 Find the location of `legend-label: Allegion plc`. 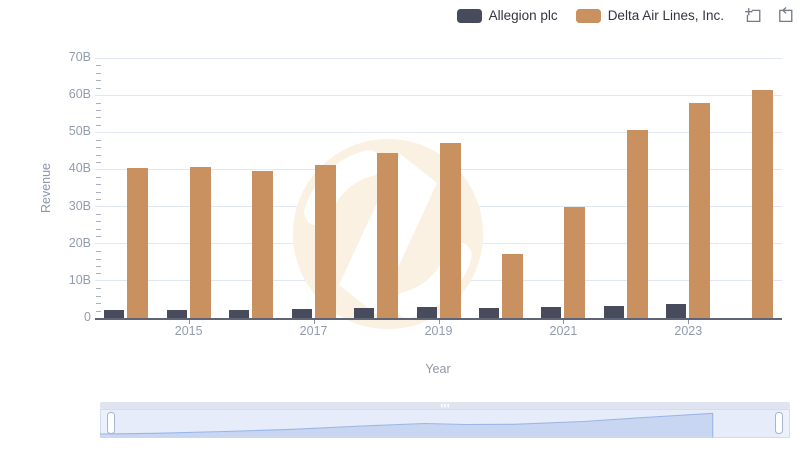

legend-label: Allegion plc is located at coordinates (523, 15).